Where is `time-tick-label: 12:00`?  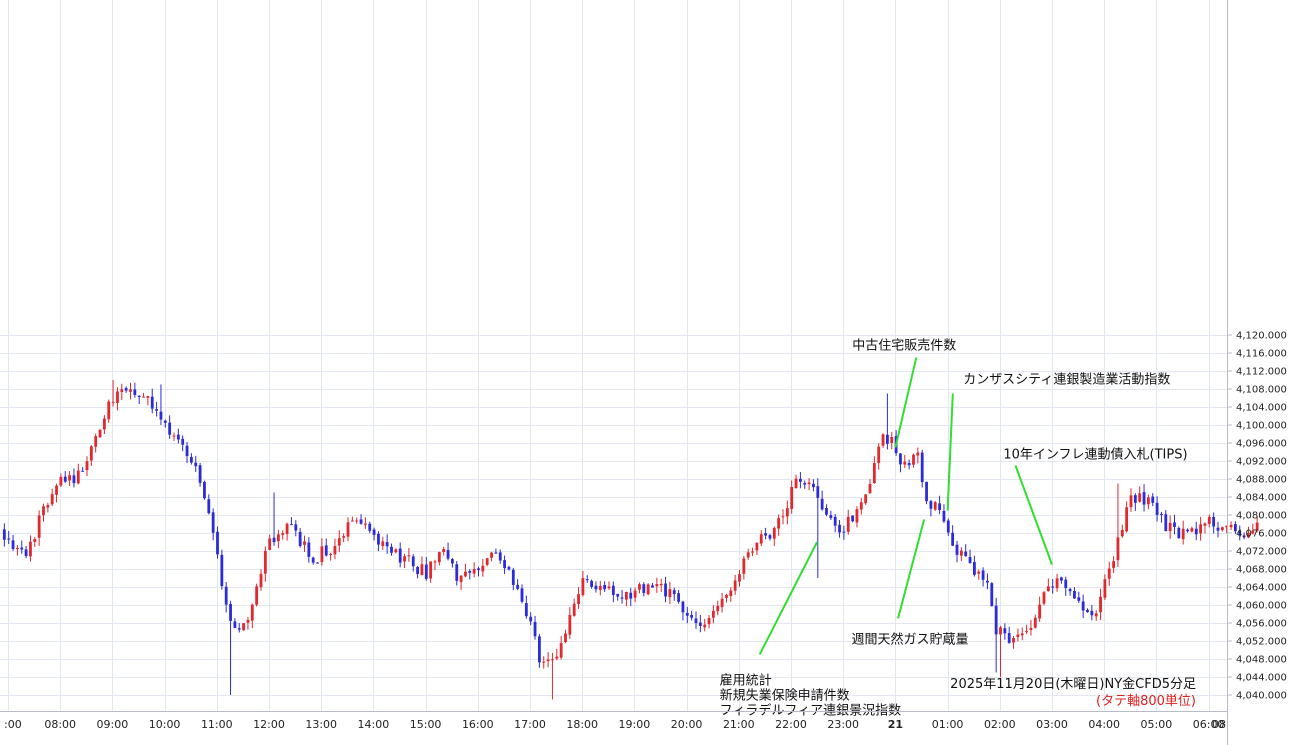
time-tick-label: 12:00 is located at coordinates (269, 724).